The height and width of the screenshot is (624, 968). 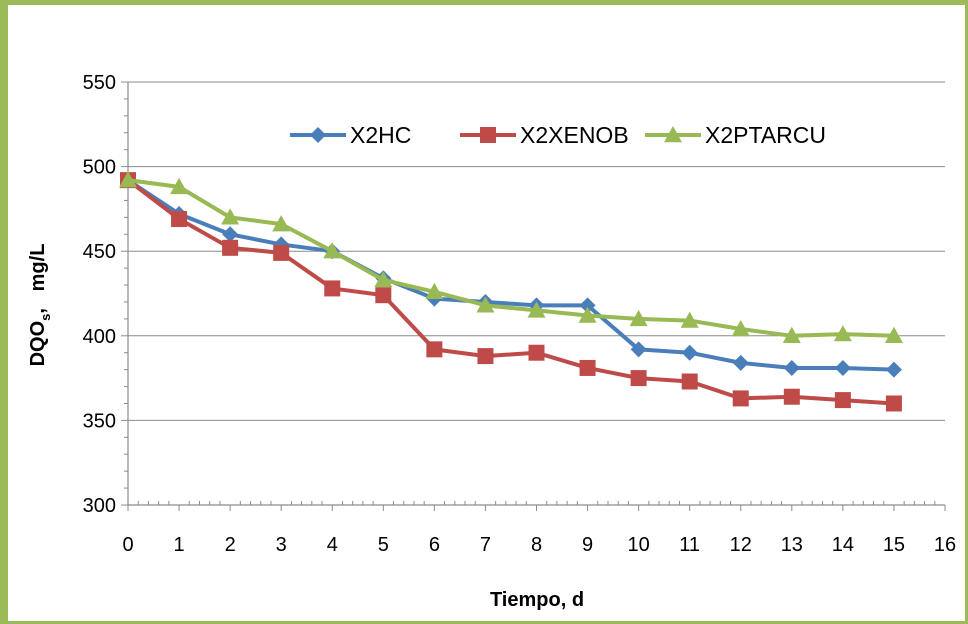 I want to click on legend-item-X2PTARCU: X2PTARCU, so click(x=735, y=135).